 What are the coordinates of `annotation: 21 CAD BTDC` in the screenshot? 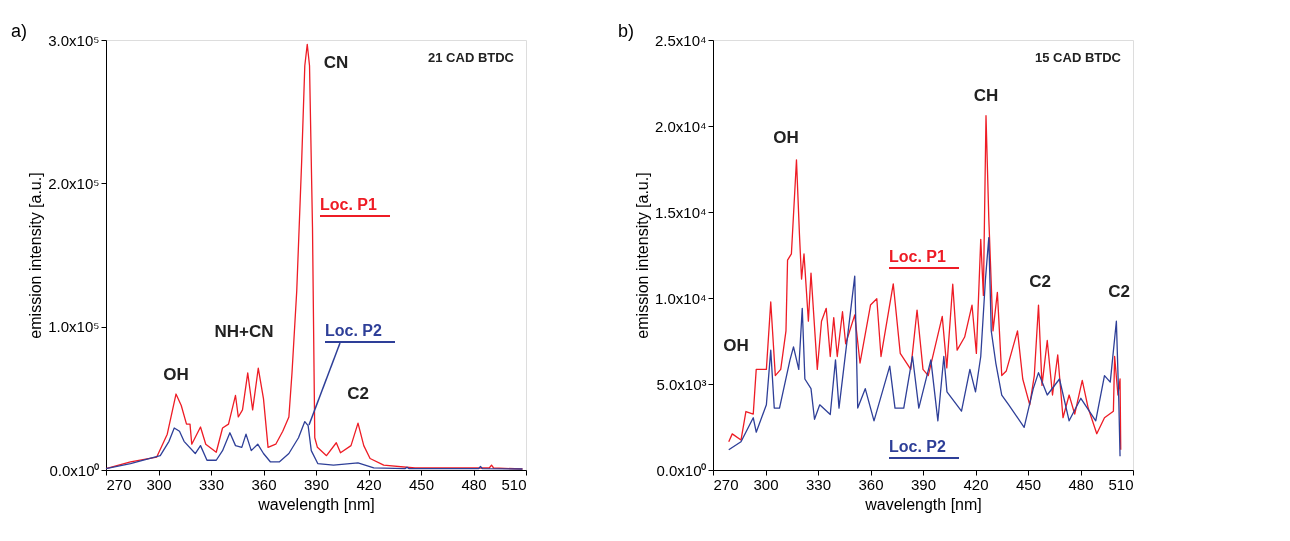 It's located at (471, 57).